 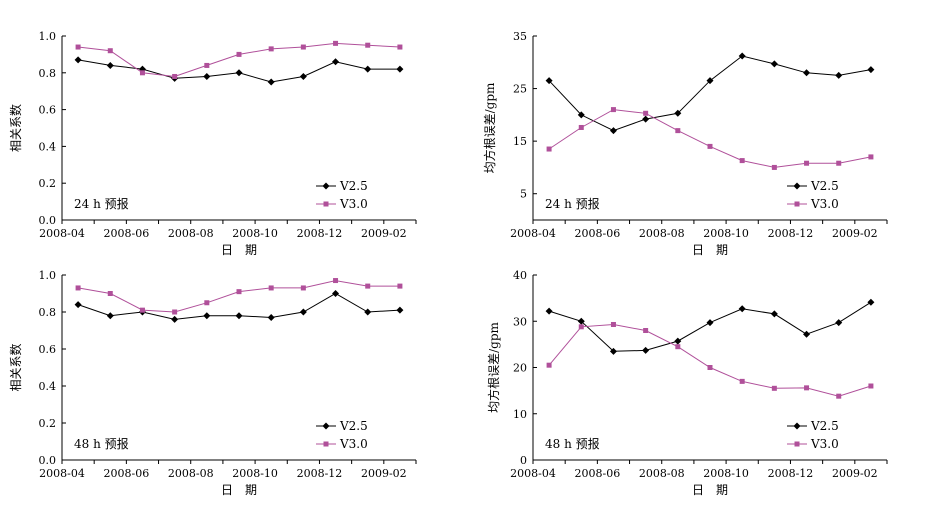 What do you see at coordinates (523, 460) in the screenshot?
I see `y-tick-label: 0` at bounding box center [523, 460].